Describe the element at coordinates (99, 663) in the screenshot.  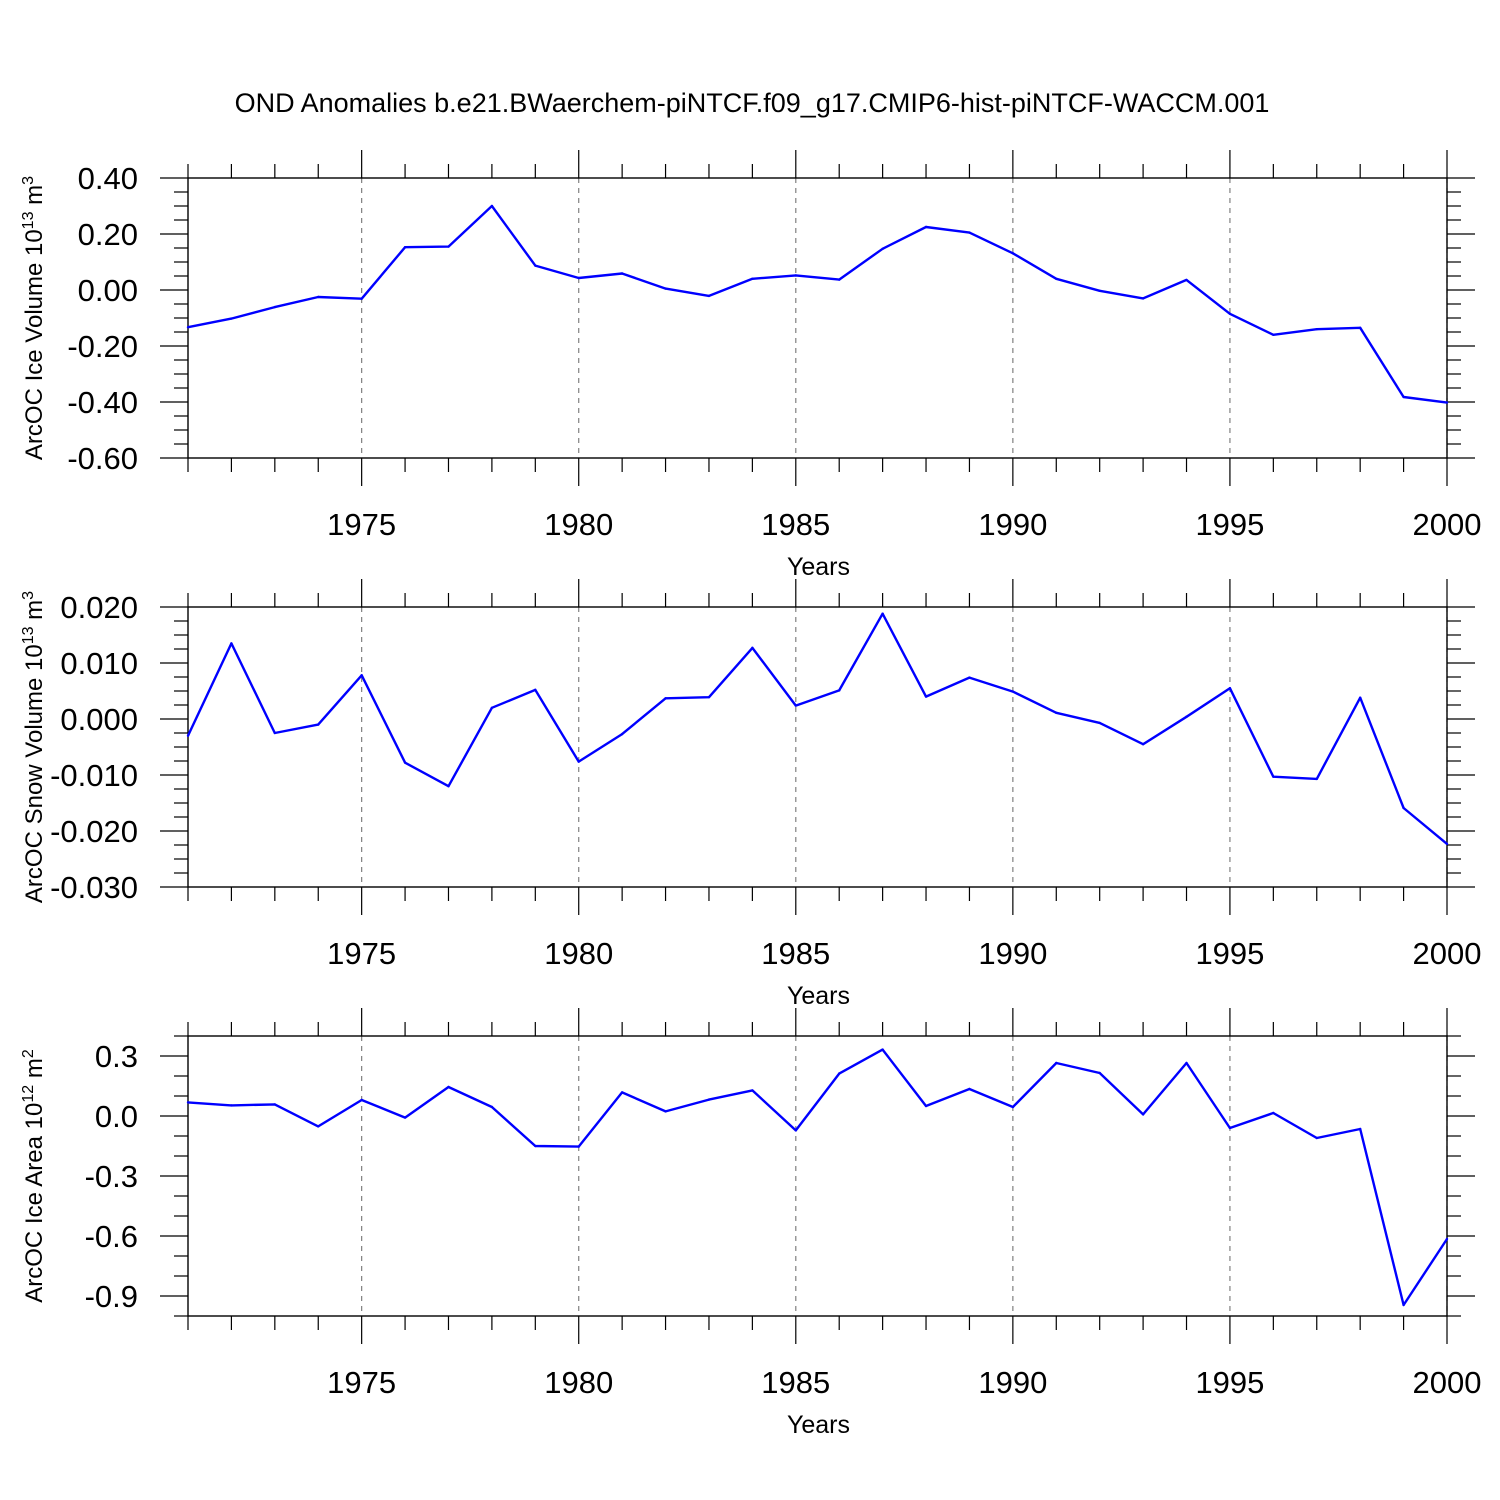
I see `y-tick-label: 0.010` at that location.